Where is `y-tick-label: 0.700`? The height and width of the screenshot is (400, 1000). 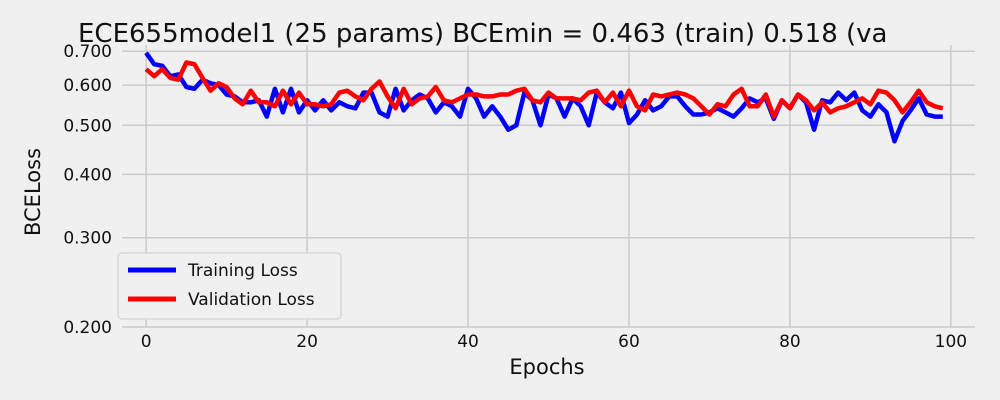 y-tick-label: 0.700 is located at coordinates (87, 52).